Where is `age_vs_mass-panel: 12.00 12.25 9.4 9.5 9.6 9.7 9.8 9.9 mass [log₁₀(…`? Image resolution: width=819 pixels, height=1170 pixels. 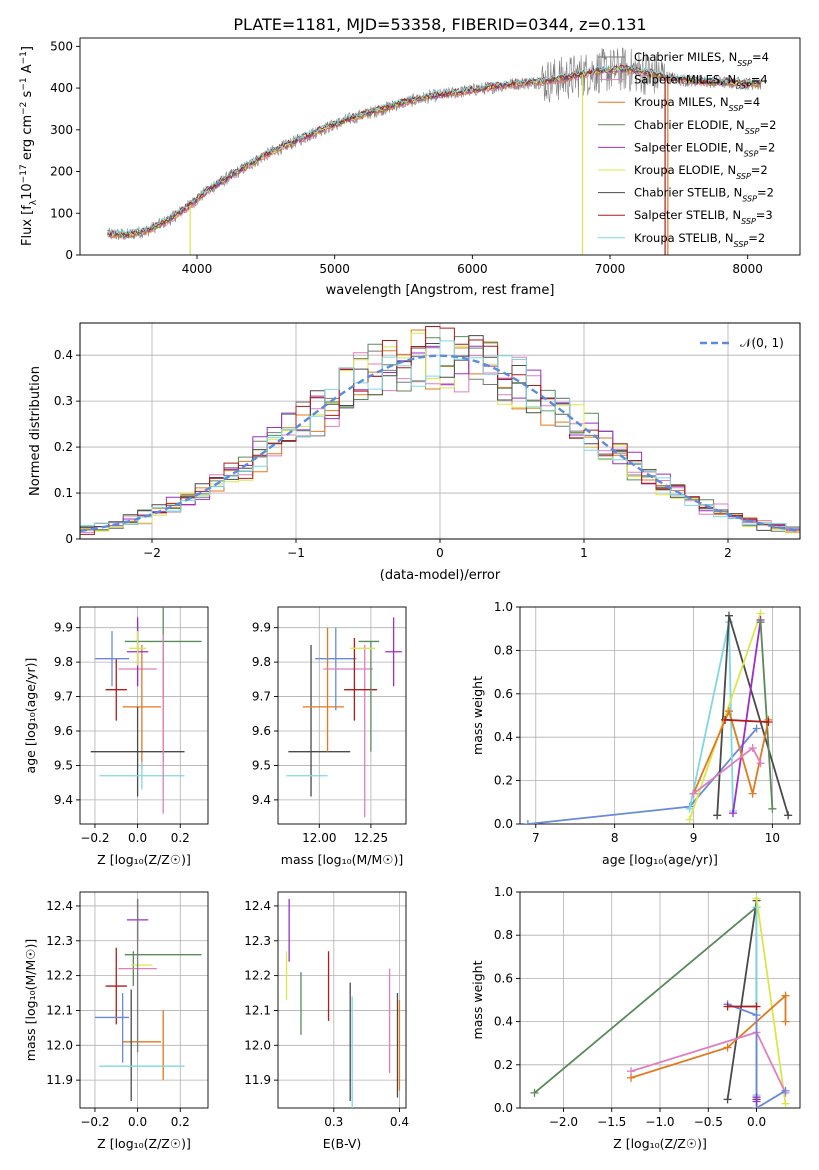 age_vs_mass-panel: 12.00 12.25 9.4 9.5 9.6 9.7 9.8 9.9 mass [log₁₀(… is located at coordinates (329, 736).